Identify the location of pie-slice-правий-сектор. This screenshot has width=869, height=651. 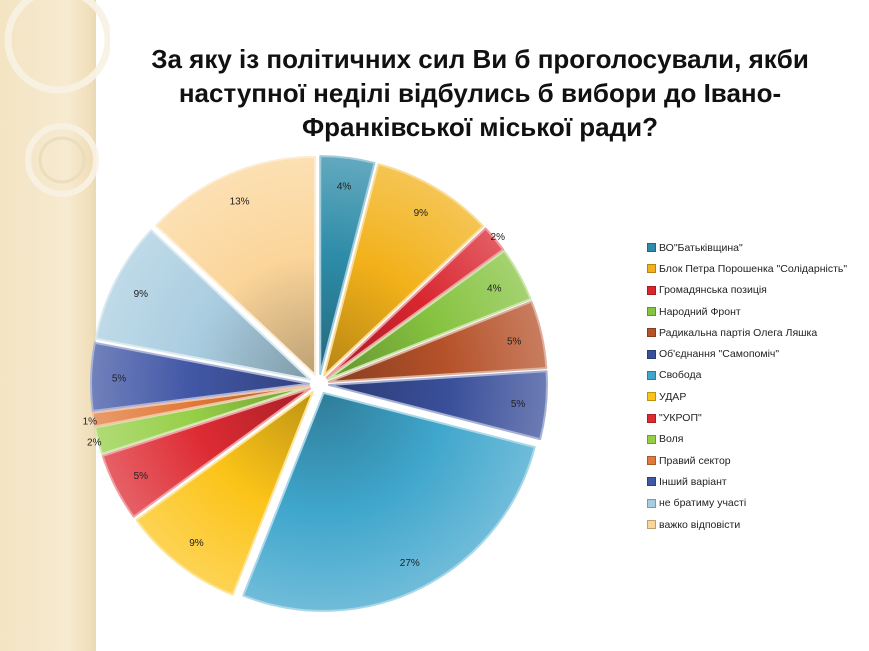
(201, 406).